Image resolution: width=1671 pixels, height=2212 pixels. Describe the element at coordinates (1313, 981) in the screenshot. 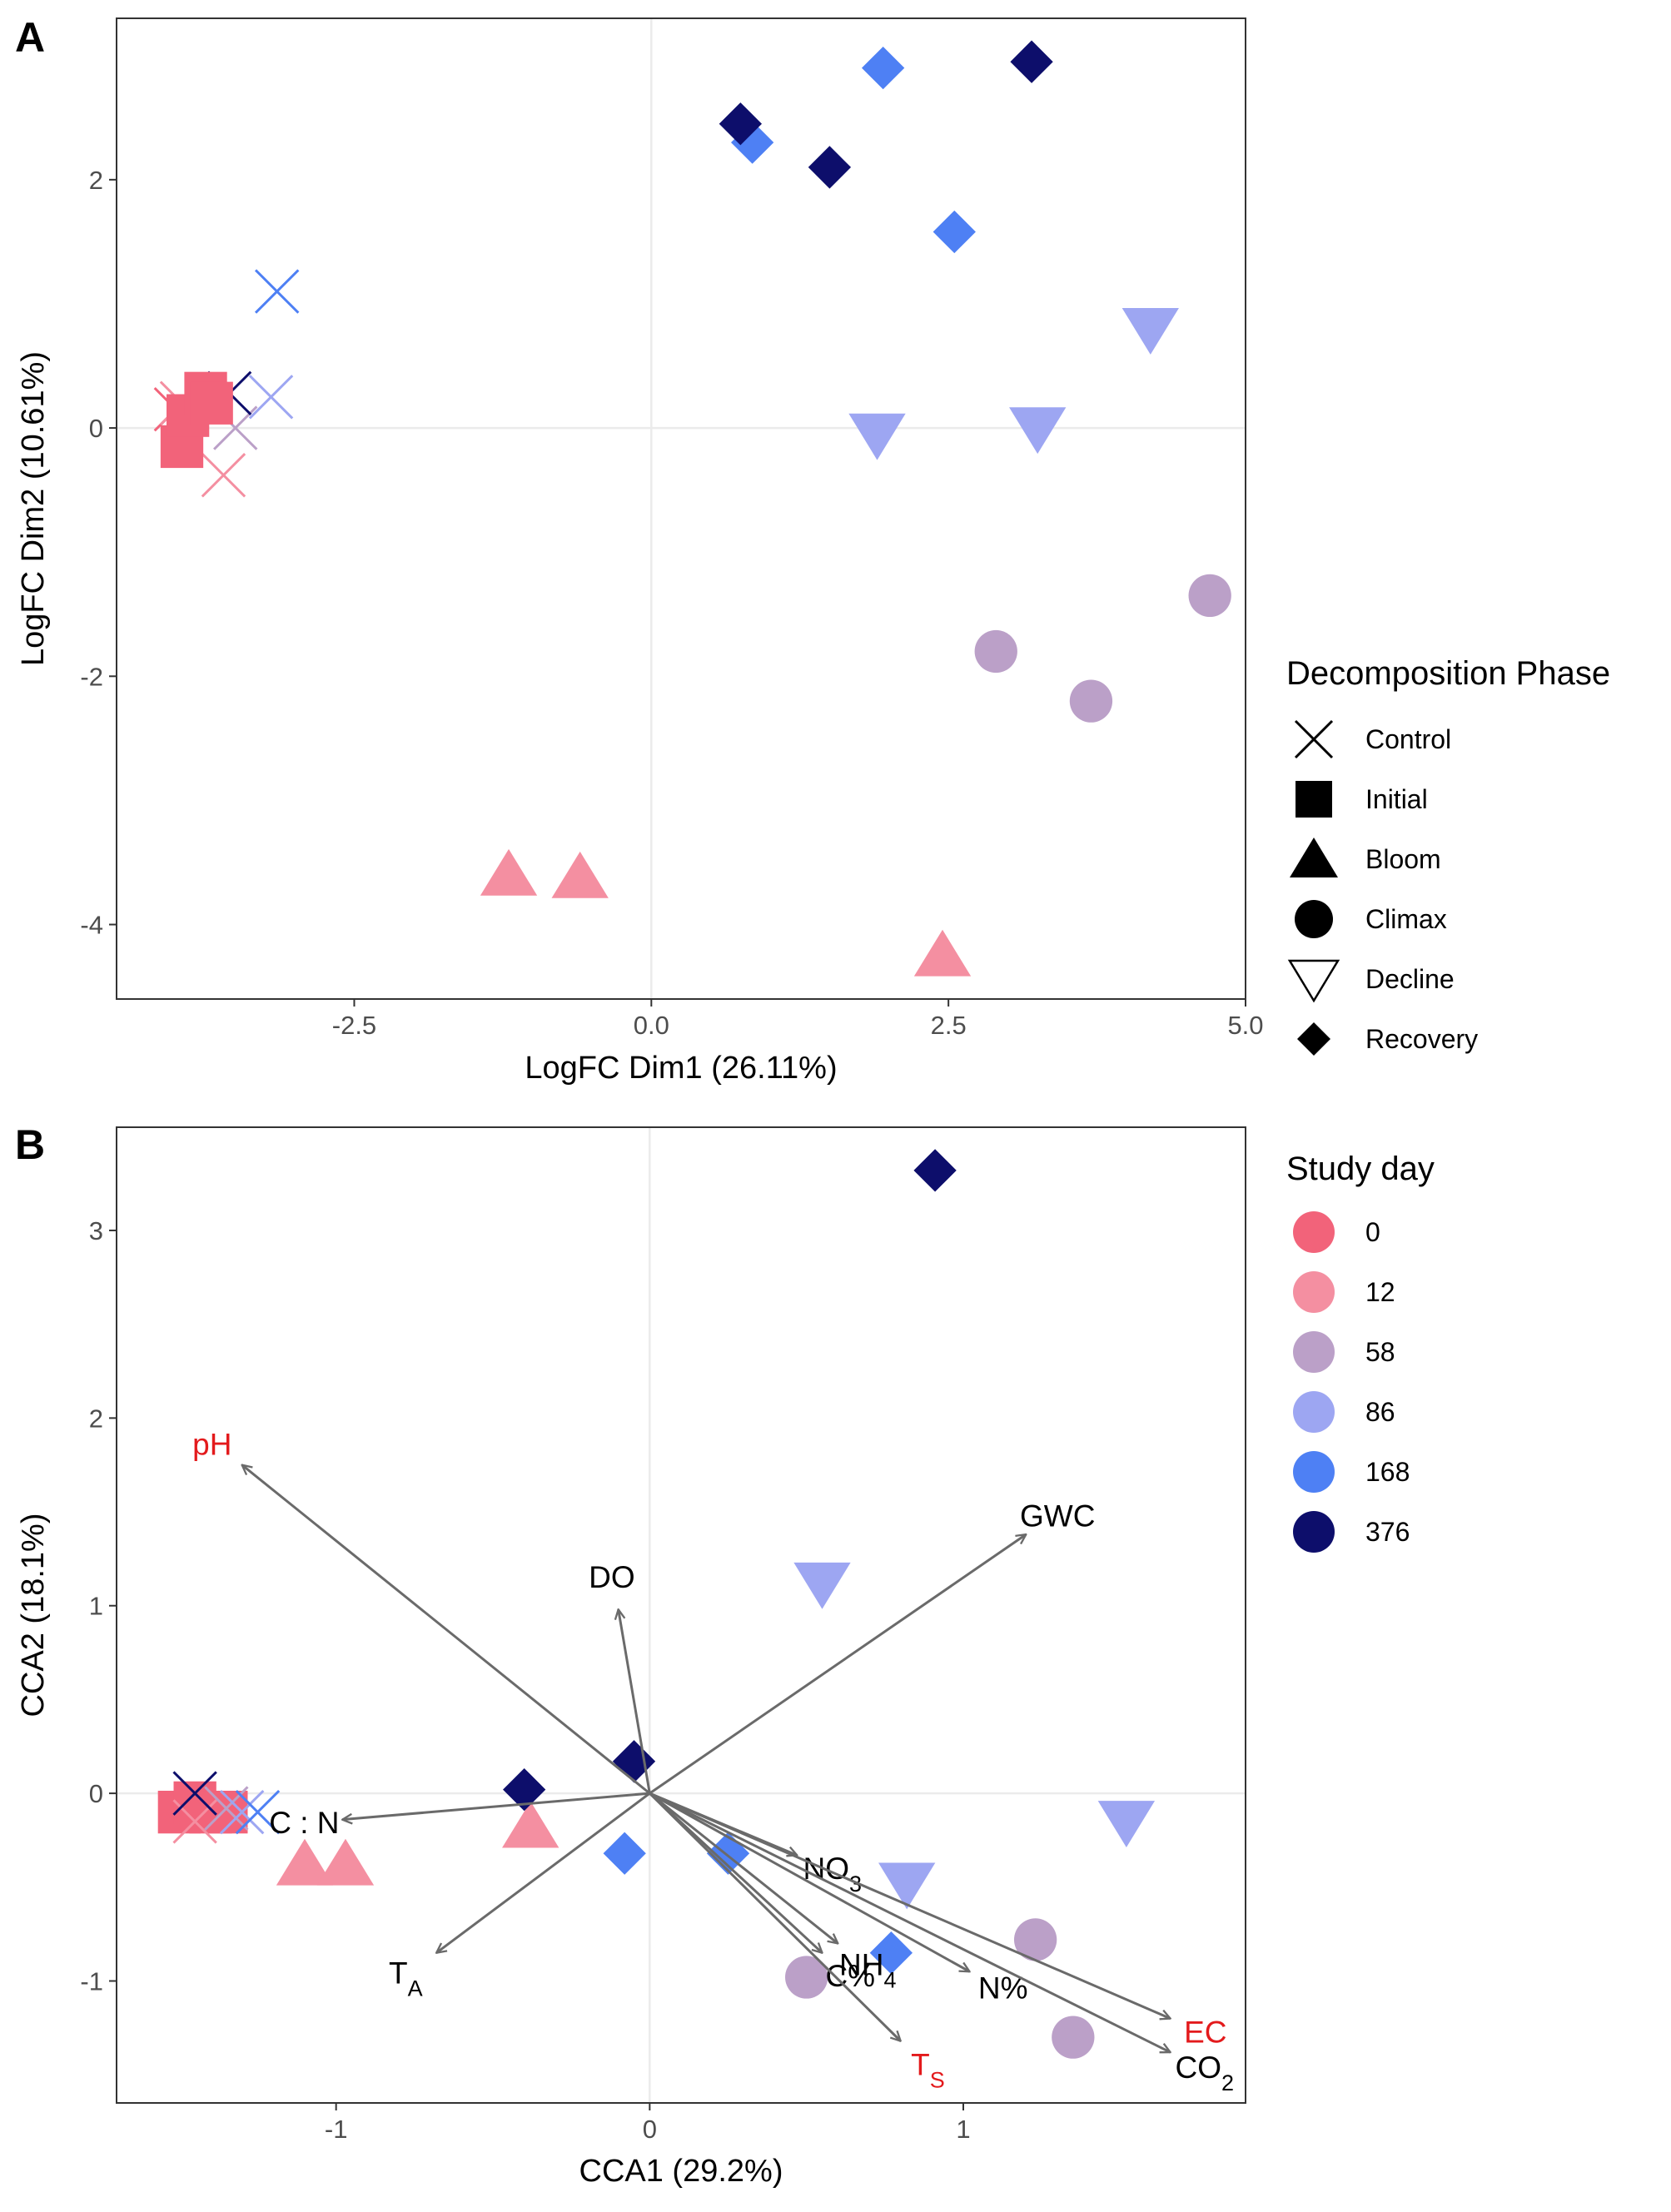

I see `legend-decline-icon` at that location.